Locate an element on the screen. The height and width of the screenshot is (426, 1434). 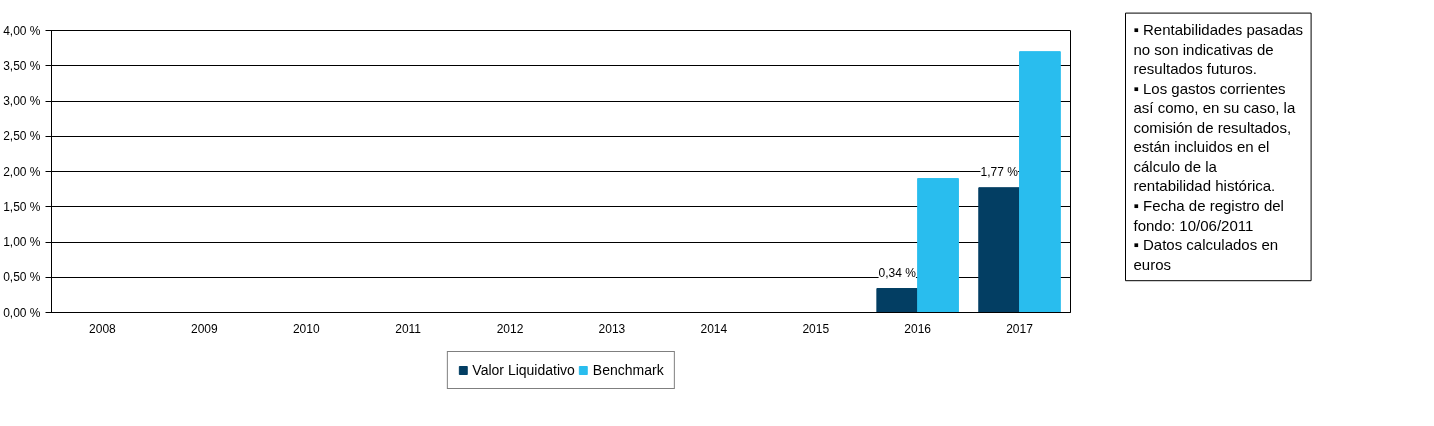
x-tick-label: 2017 is located at coordinates (1020, 328).